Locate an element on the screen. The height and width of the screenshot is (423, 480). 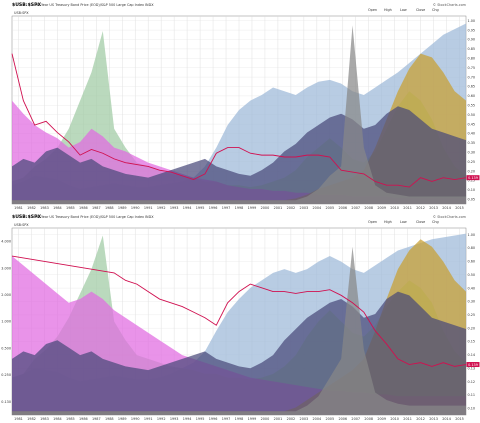
top-y-tick-label: 0.50 is located at coordinates (472, 115).